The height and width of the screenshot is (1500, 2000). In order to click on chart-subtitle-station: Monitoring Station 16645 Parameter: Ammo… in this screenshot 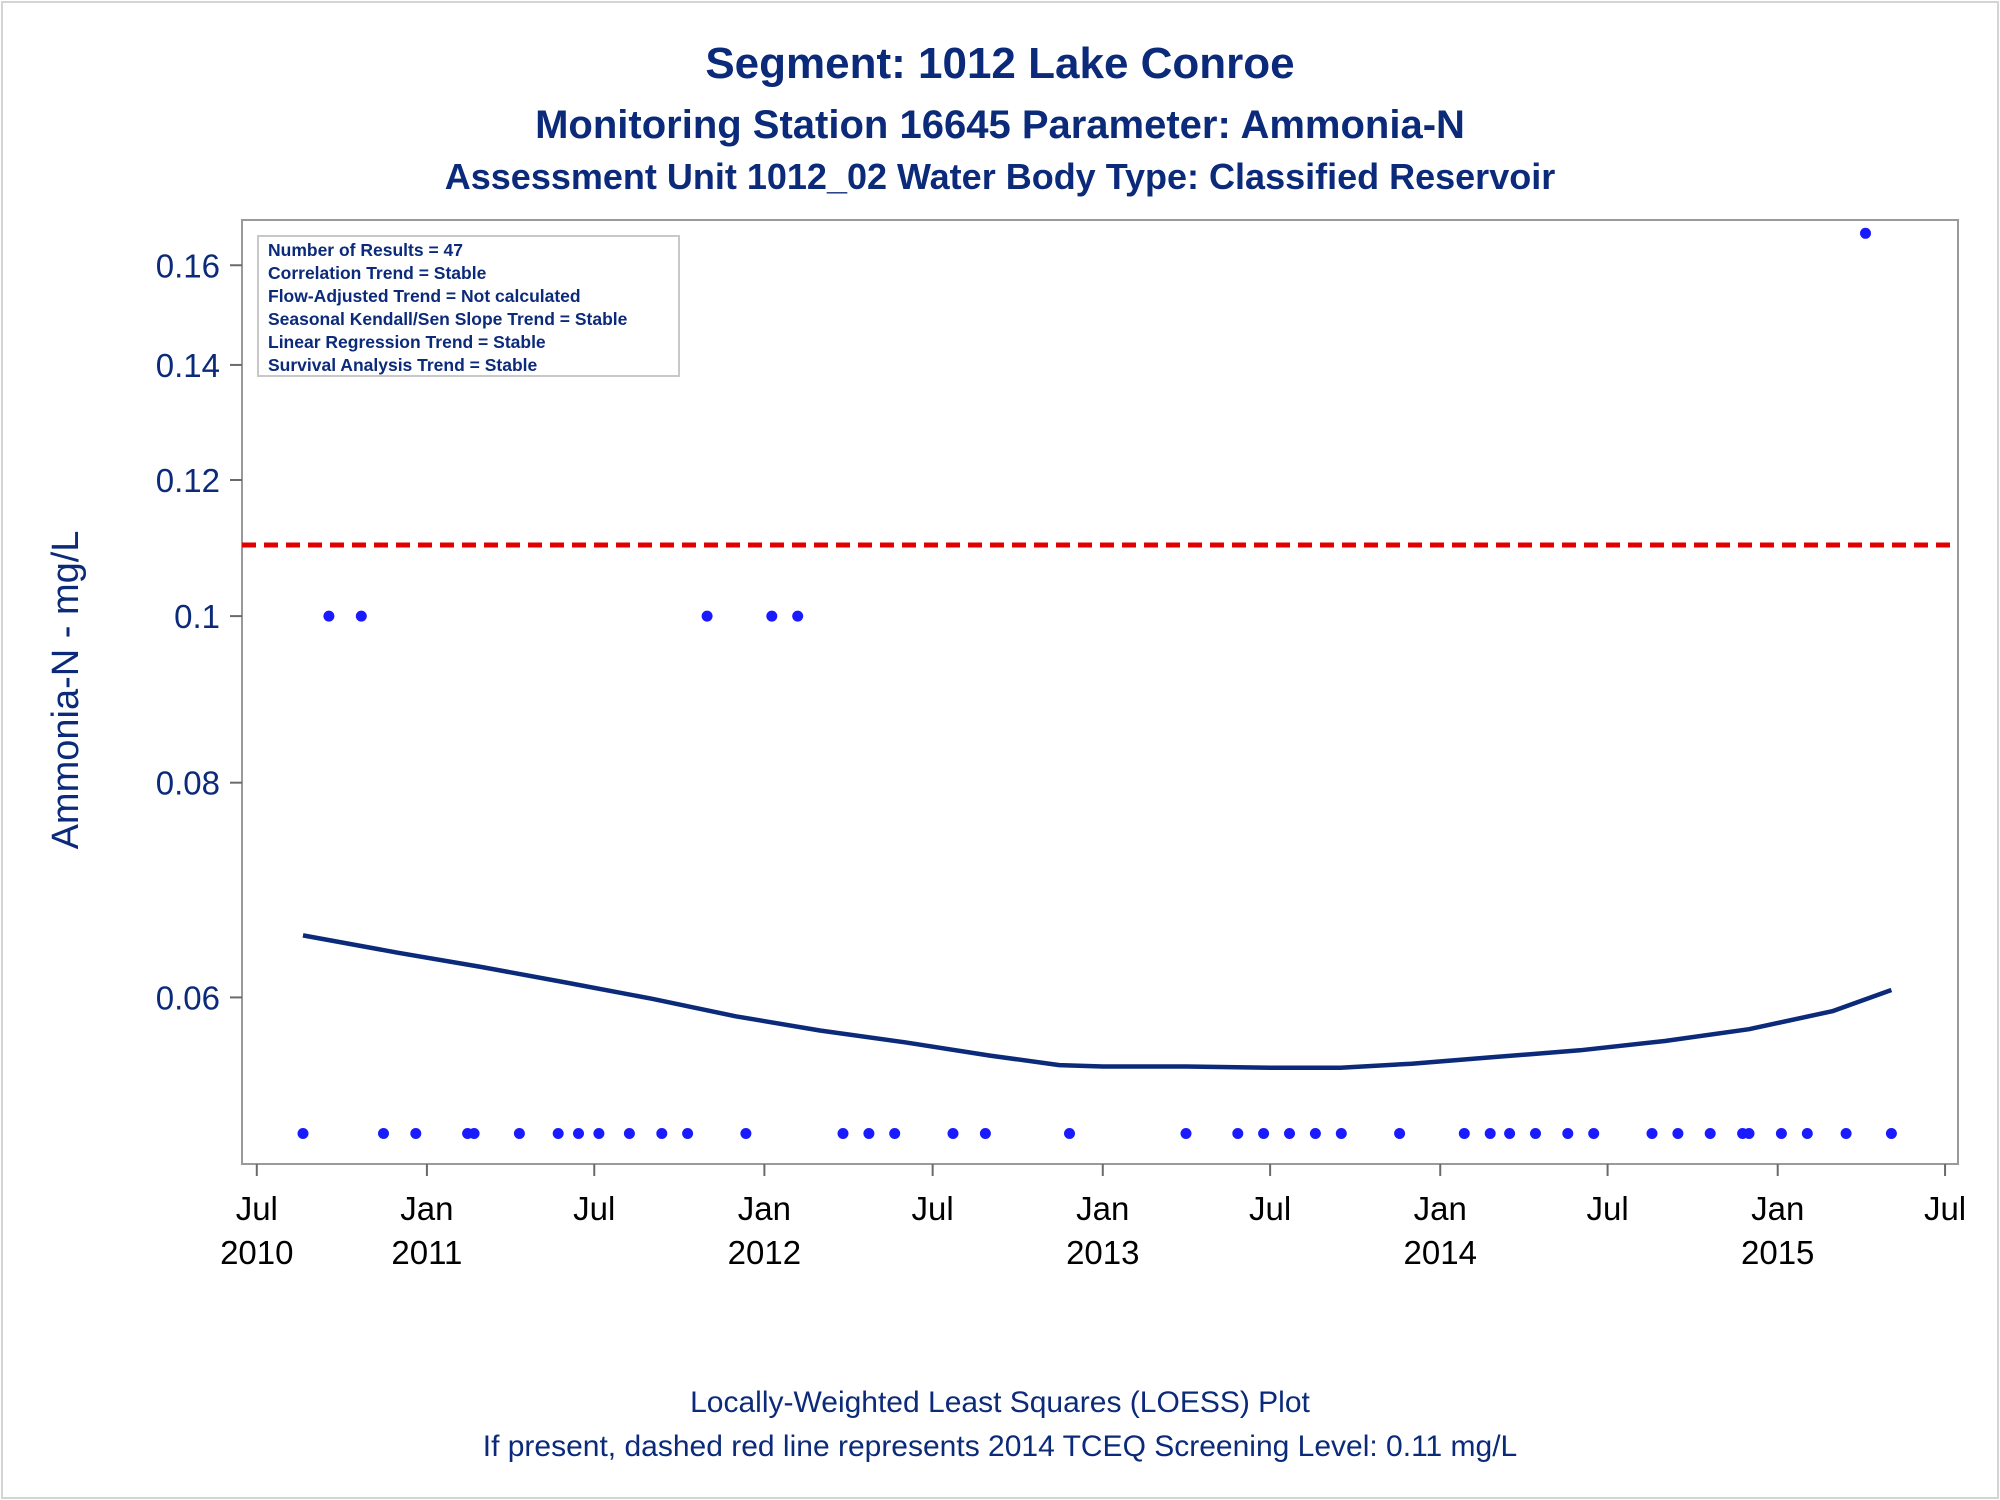, I will do `click(1000, 125)`.